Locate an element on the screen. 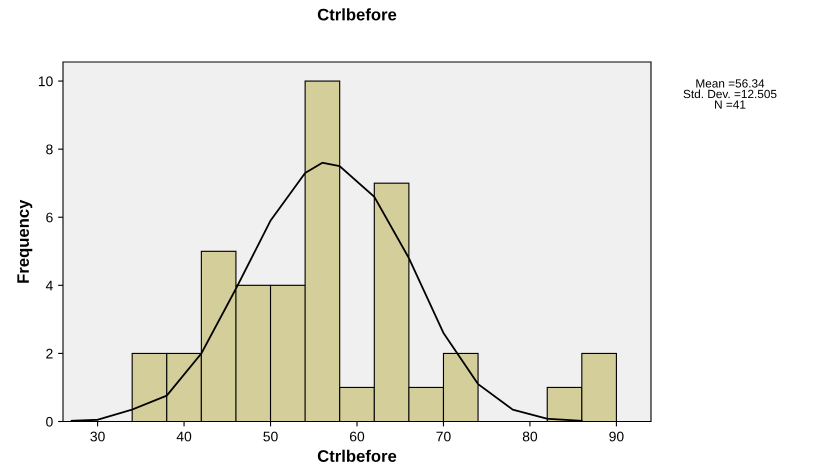 The width and height of the screenshot is (820, 468). y-tick-label: 2 is located at coordinates (49, 353).